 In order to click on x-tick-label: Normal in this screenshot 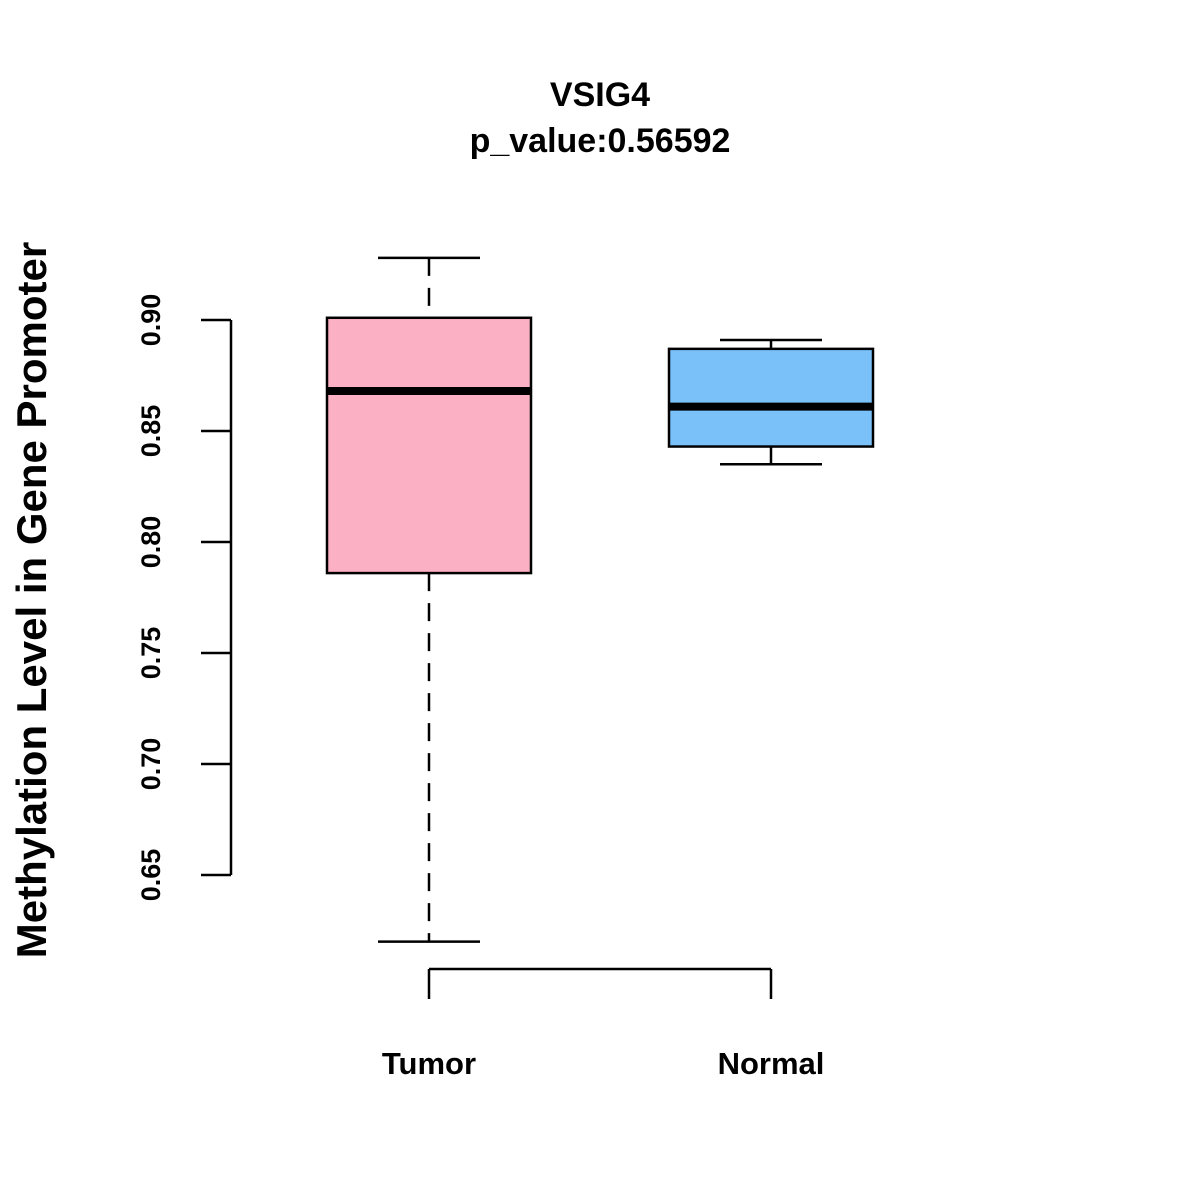, I will do `click(771, 1063)`.